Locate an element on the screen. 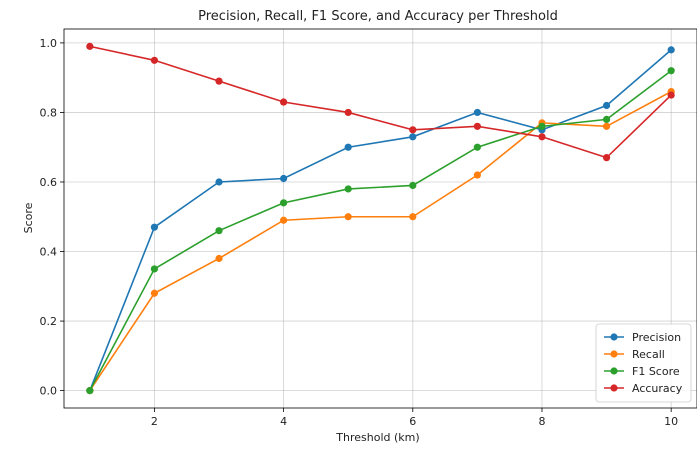 This screenshot has width=697, height=450. legend-label: Precision is located at coordinates (656, 337).